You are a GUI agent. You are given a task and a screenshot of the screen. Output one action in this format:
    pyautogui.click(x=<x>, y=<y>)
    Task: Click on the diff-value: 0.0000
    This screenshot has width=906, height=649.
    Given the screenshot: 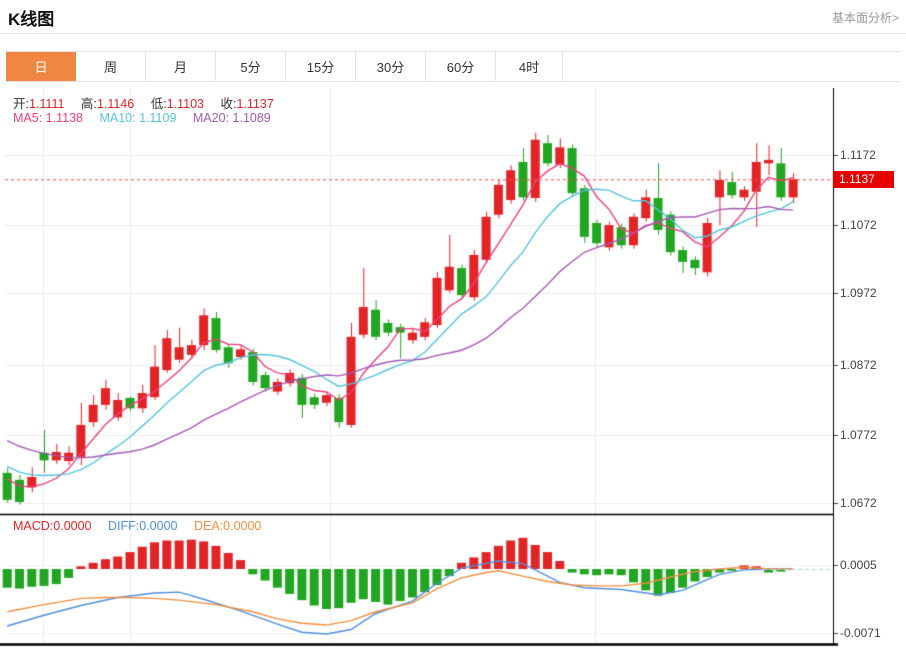 What is the action you would take?
    pyautogui.click(x=158, y=526)
    